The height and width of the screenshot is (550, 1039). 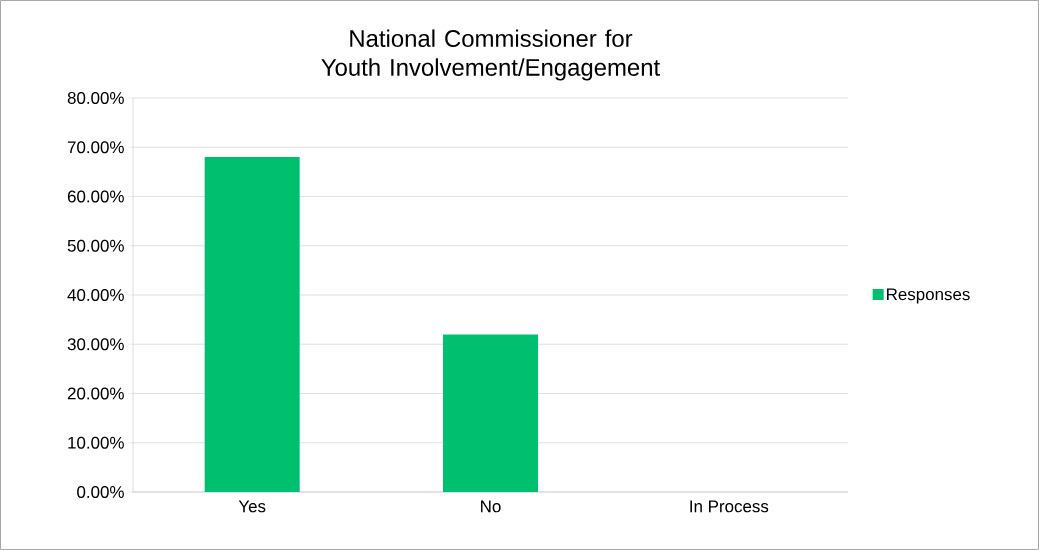 What do you see at coordinates (95, 97) in the screenshot?
I see `y-tick-label: 80.00%` at bounding box center [95, 97].